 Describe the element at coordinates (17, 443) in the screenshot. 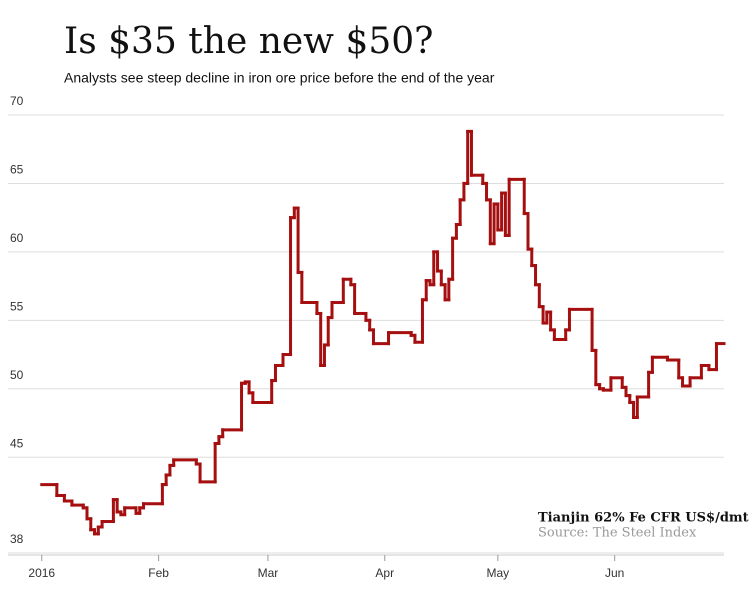

I see `y-tick-label: 45` at that location.